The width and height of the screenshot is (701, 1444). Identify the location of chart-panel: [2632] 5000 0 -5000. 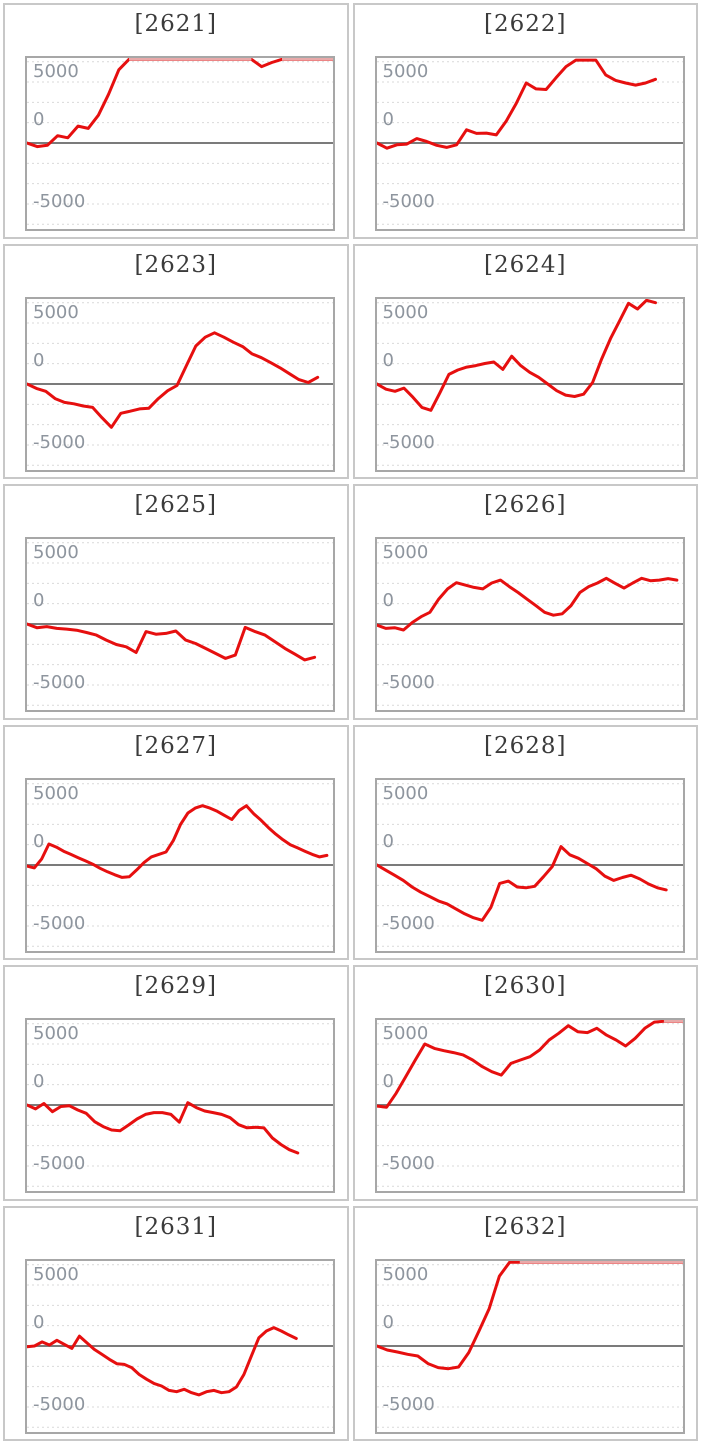
(525, 1323).